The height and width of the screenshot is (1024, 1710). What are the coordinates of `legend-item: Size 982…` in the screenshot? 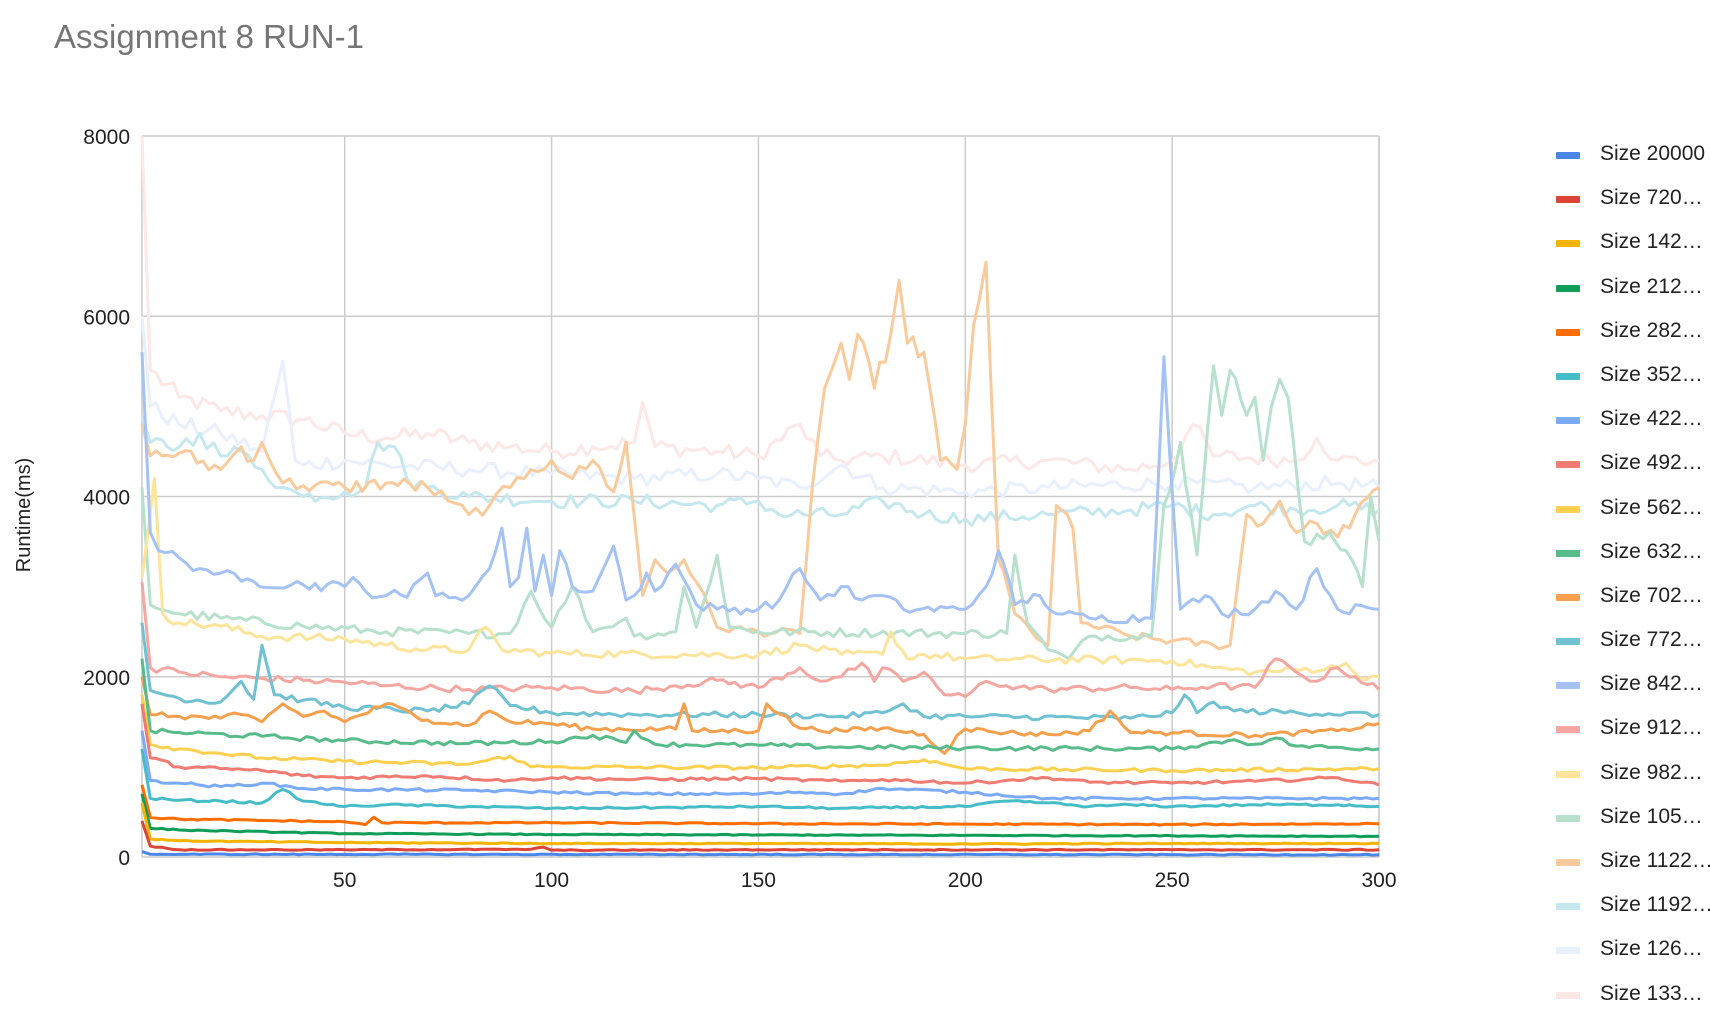 It's located at (1633, 781).